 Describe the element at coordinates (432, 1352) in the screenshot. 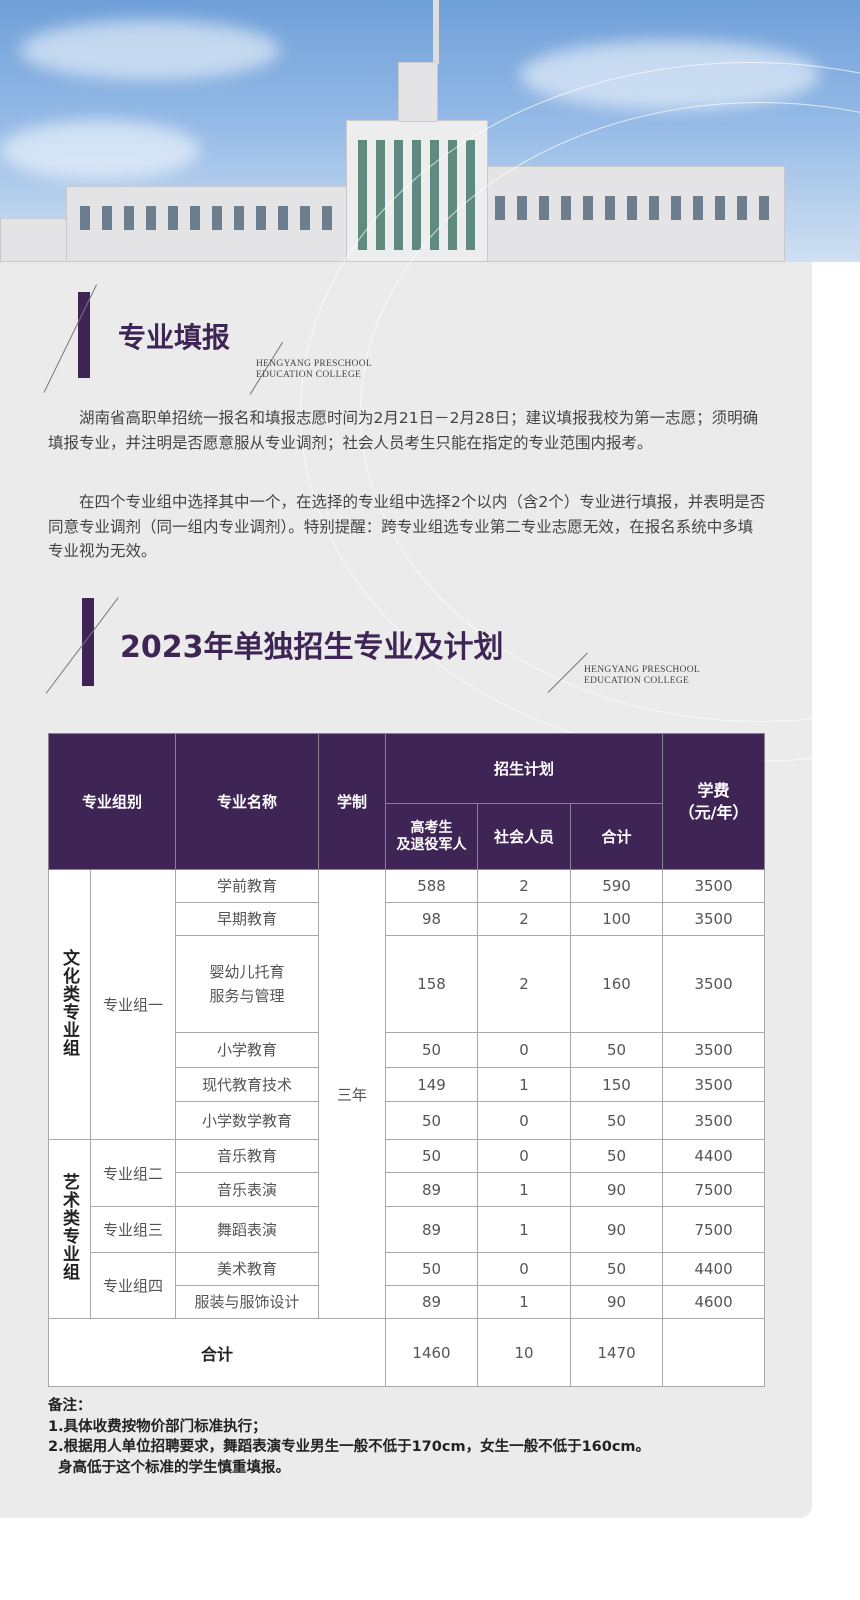

I see `total-gaokao: 1460` at that location.